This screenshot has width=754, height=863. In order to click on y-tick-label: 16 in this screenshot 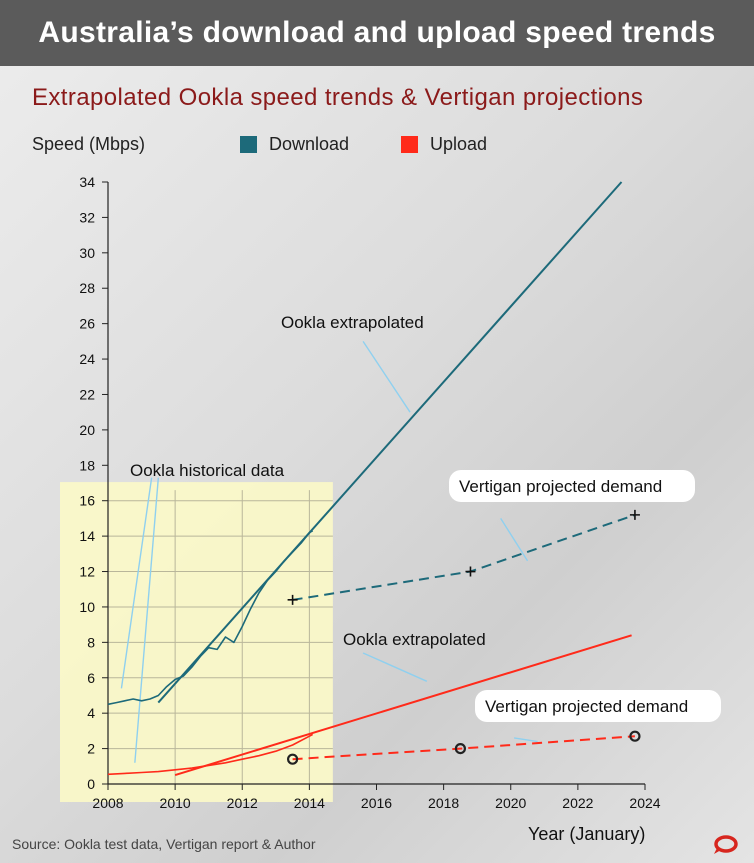, I will do `click(87, 501)`.